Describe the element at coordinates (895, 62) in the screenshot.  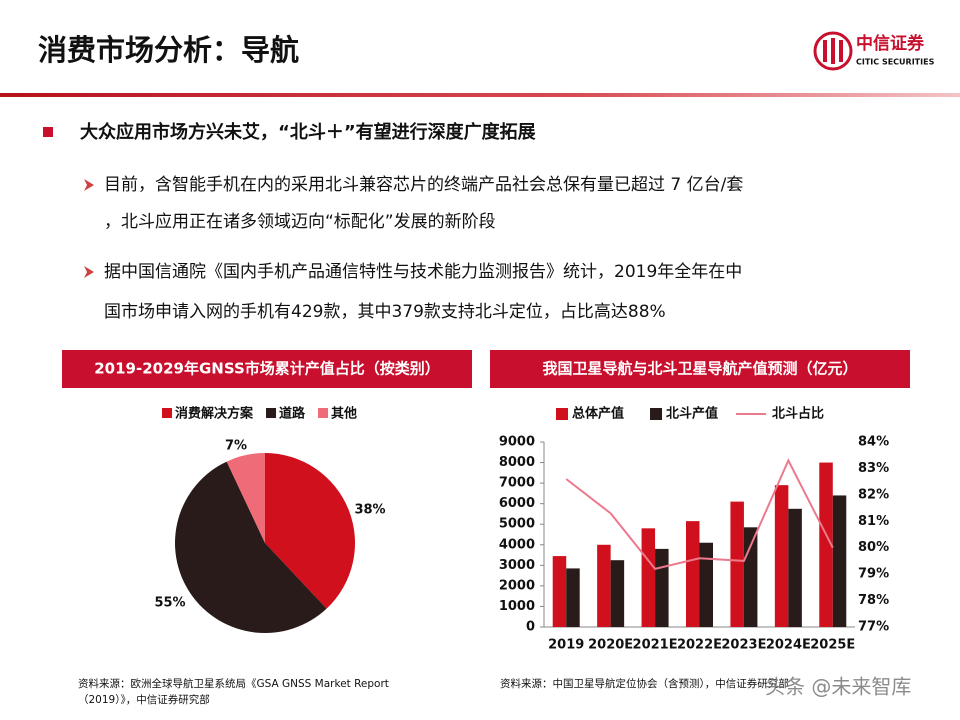
I see `logo-subname: CITIC SECURITIES` at that location.